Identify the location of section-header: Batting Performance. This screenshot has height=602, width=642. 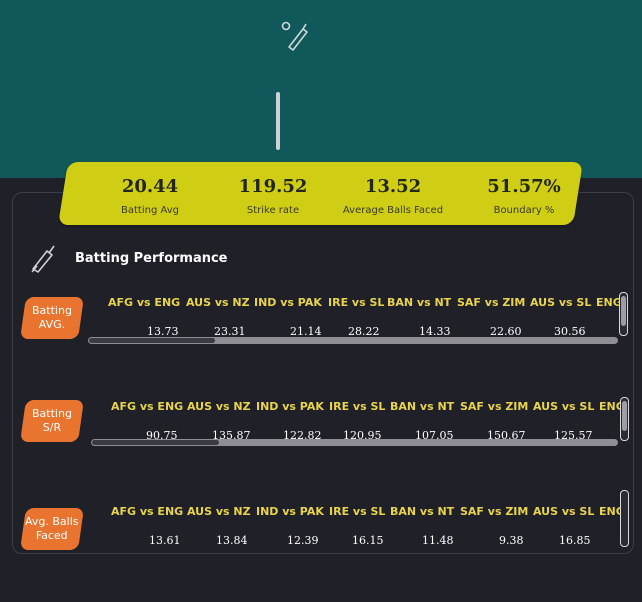
(180, 258).